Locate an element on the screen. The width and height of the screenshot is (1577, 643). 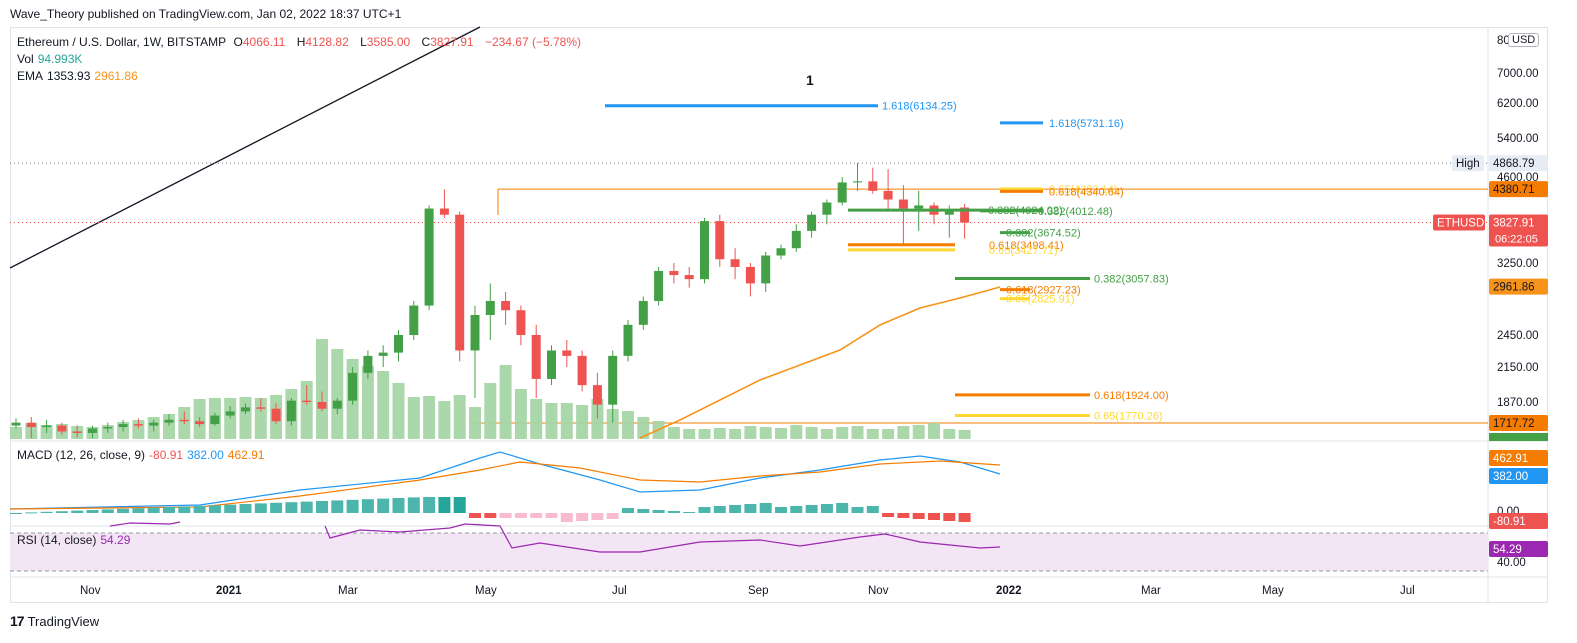
currency-button: USD is located at coordinates (1524, 40).